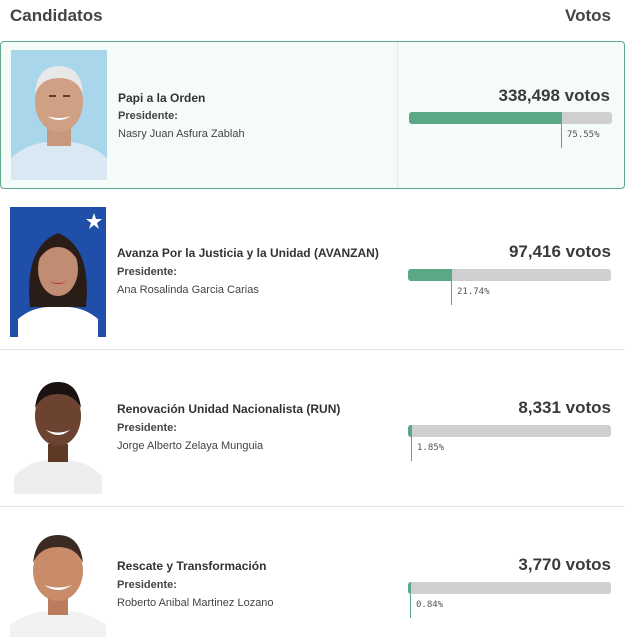 This screenshot has height=637, width=625. I want to click on candidate-name: Jorge Alberto Zelaya Munguia, so click(190, 446).